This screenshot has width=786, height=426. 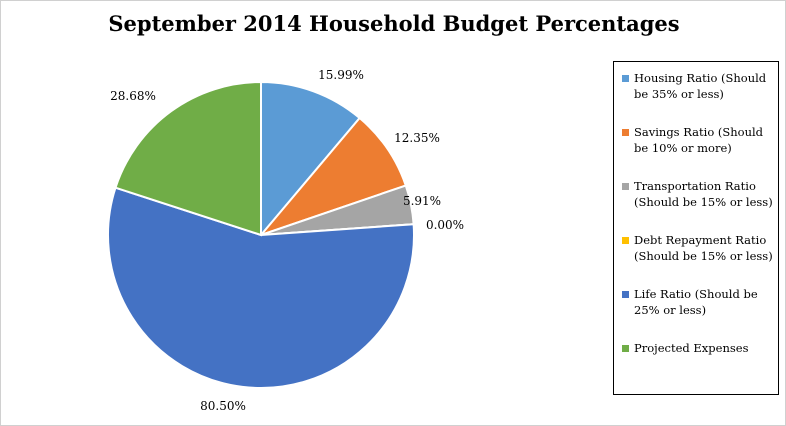 I want to click on legend-item-savings: Savings Ratio (Should be 10% or more), so click(x=698, y=151).